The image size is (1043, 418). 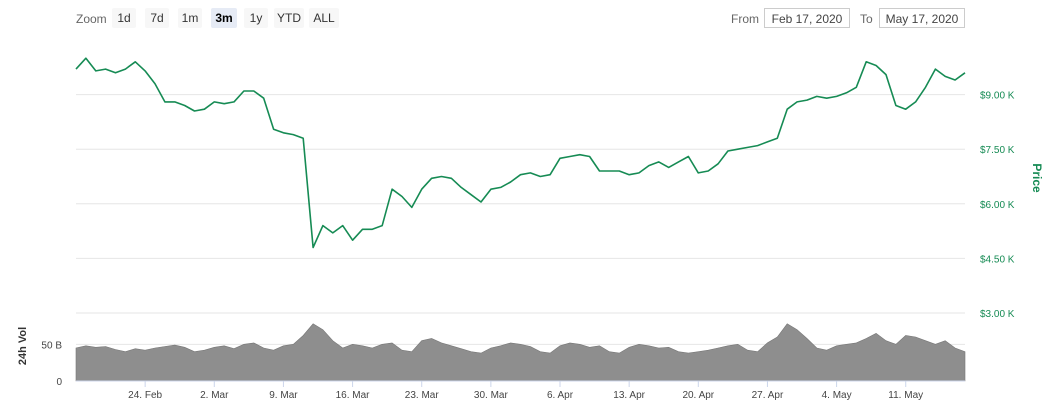 What do you see at coordinates (629, 395) in the screenshot?
I see `x-tick-label: 13. Apr` at bounding box center [629, 395].